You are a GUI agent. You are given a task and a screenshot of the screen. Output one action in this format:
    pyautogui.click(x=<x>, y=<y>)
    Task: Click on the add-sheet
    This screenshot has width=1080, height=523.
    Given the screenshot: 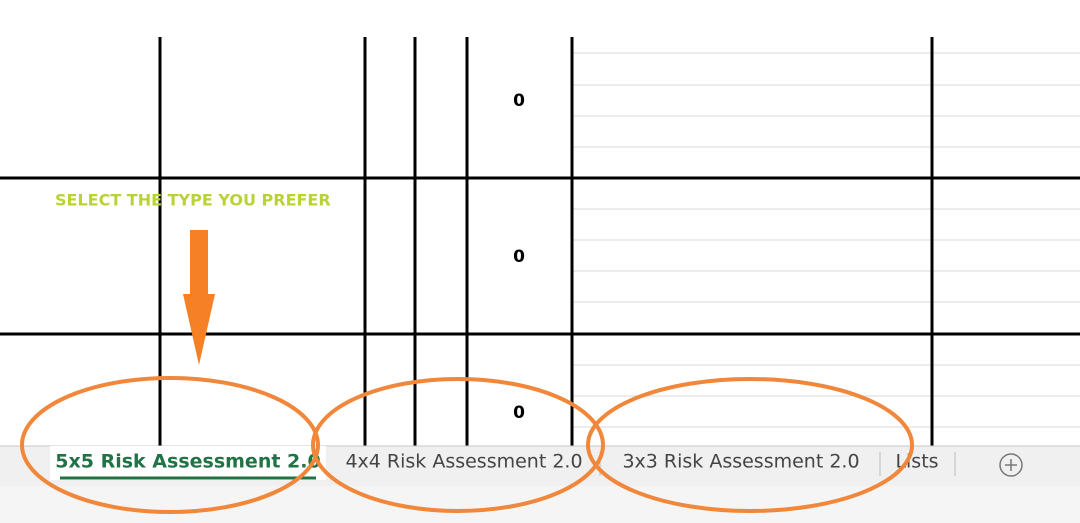 What is the action you would take?
    pyautogui.click(x=1011, y=465)
    